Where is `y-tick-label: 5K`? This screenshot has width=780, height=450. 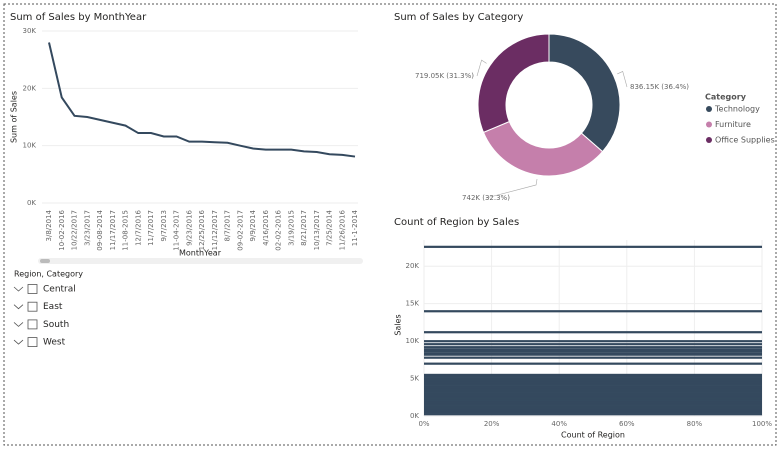
y-tick-label: 5K is located at coordinates (414, 379).